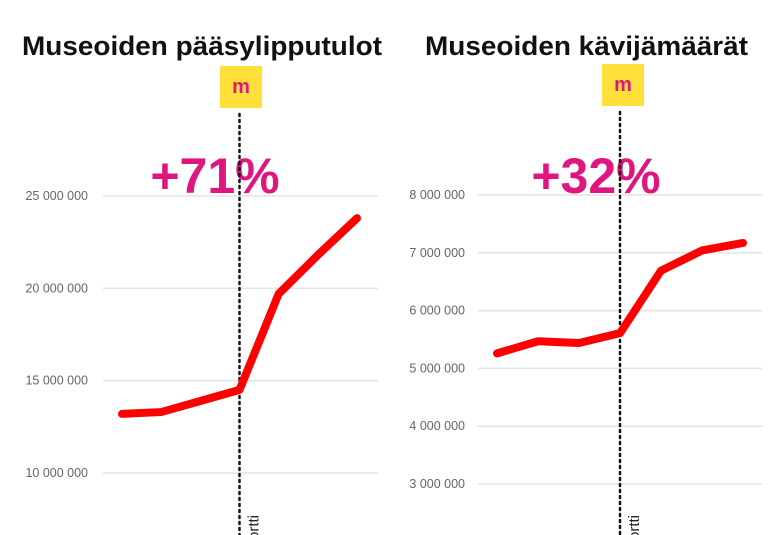 The width and height of the screenshot is (780, 535). Describe the element at coordinates (56, 381) in the screenshot. I see `y-tick-label: 15 000 000` at that location.